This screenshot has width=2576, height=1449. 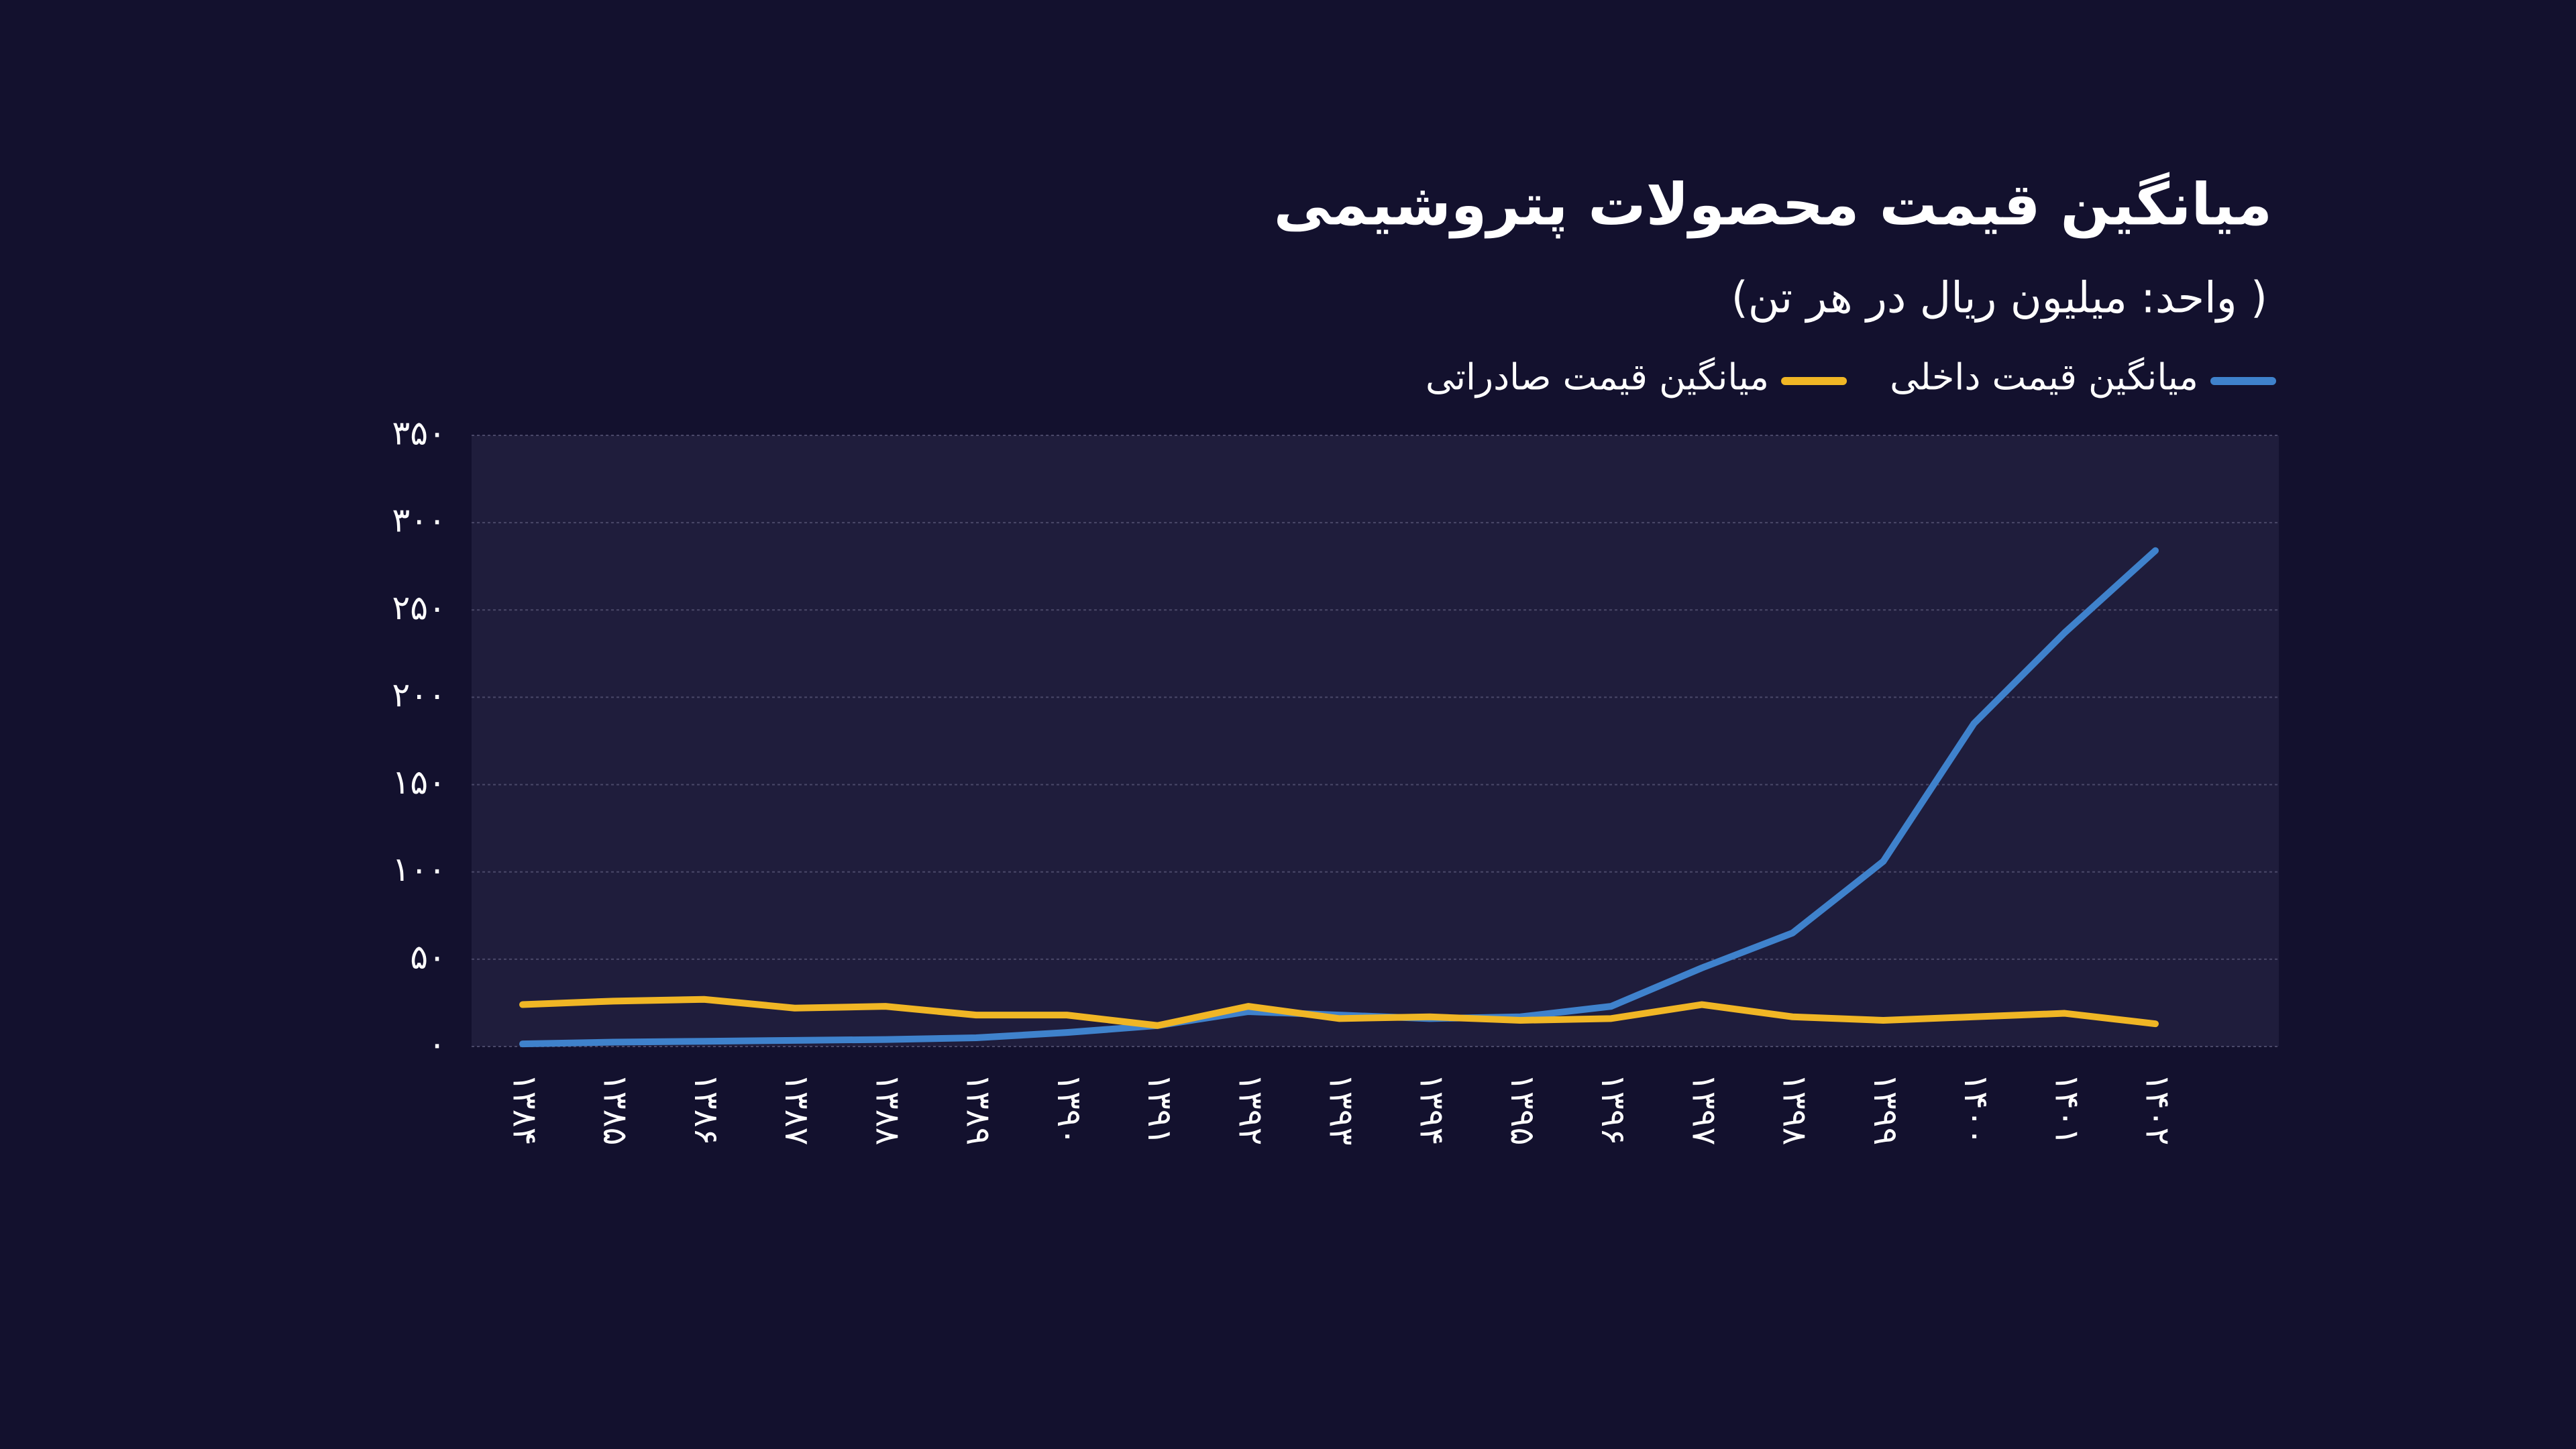 I want to click on y-tick-label: ۰, so click(x=437, y=1044).